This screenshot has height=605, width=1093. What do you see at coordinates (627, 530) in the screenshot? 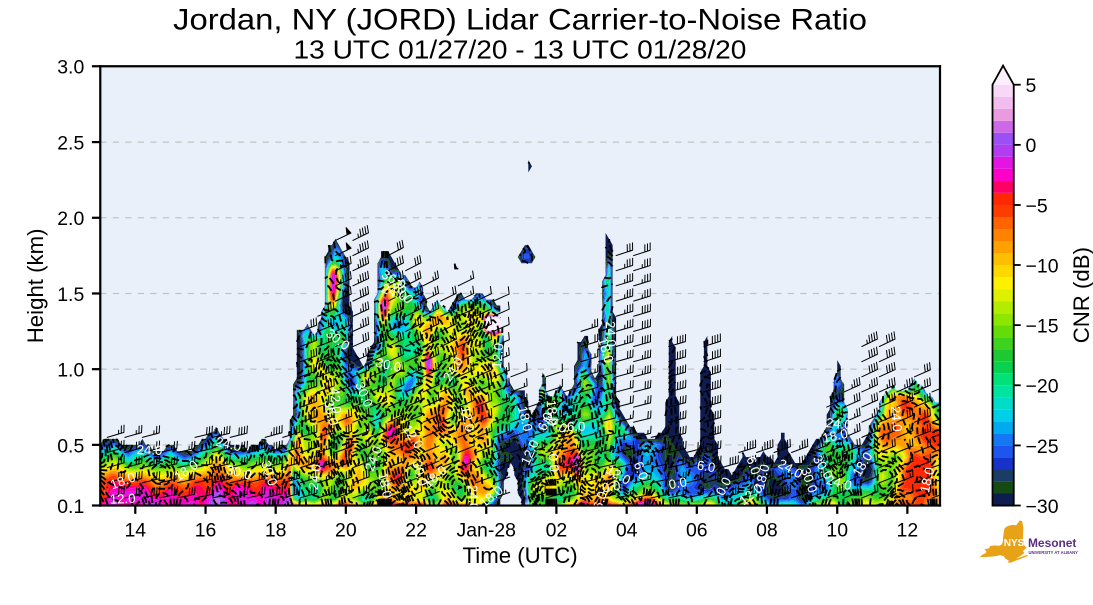
I see `svg-text: 04` at bounding box center [627, 530].